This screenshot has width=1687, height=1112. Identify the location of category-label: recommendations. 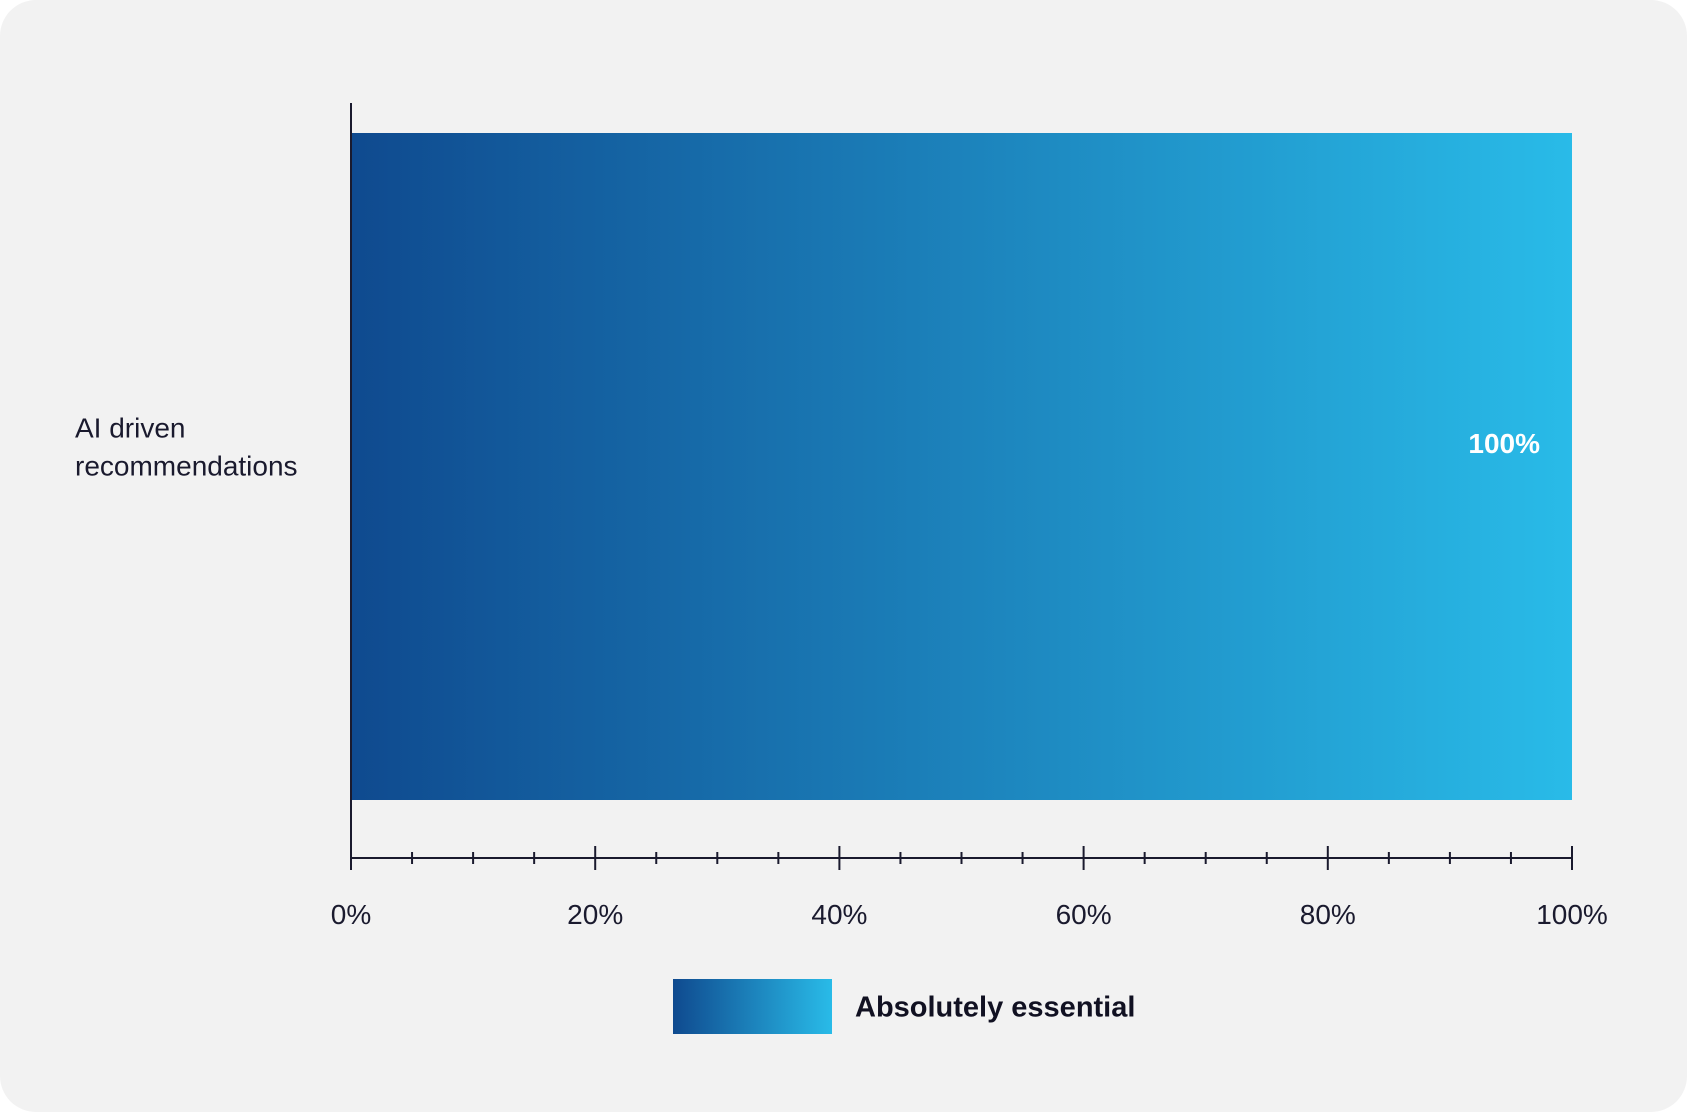
(186, 465).